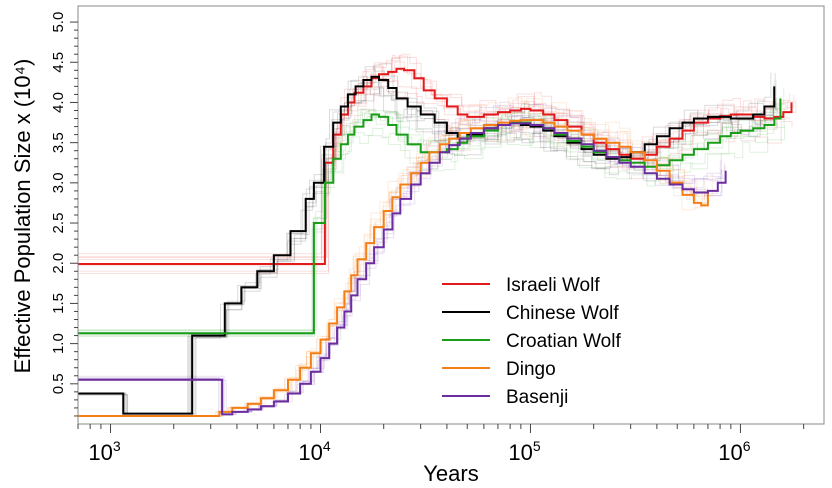 The height and width of the screenshot is (488, 832). I want to click on y-tick-label: 5.0, so click(58, 22).